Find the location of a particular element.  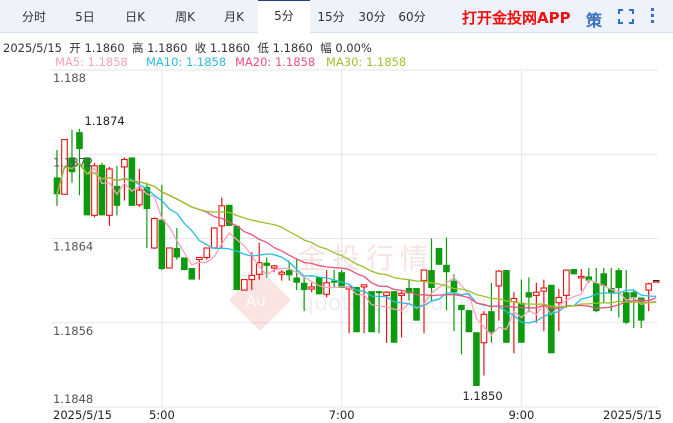

strategy-button: 策 is located at coordinates (594, 20).